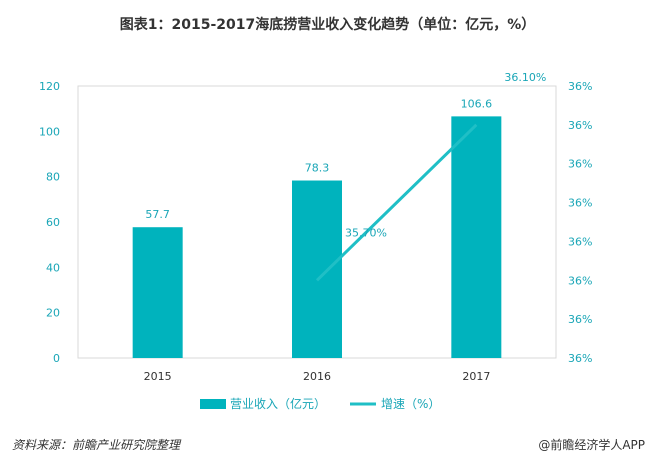 The width and height of the screenshot is (655, 464). I want to click on x-tick-label: 2016, so click(317, 376).